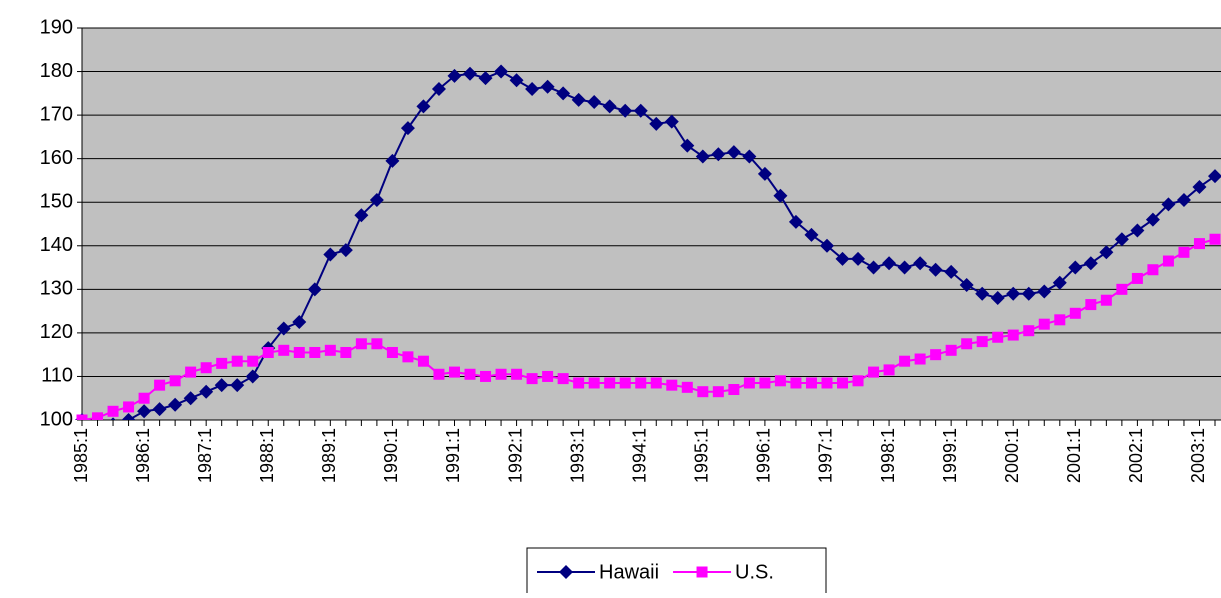  I want to click on y-tick-label: 130, so click(56, 289).